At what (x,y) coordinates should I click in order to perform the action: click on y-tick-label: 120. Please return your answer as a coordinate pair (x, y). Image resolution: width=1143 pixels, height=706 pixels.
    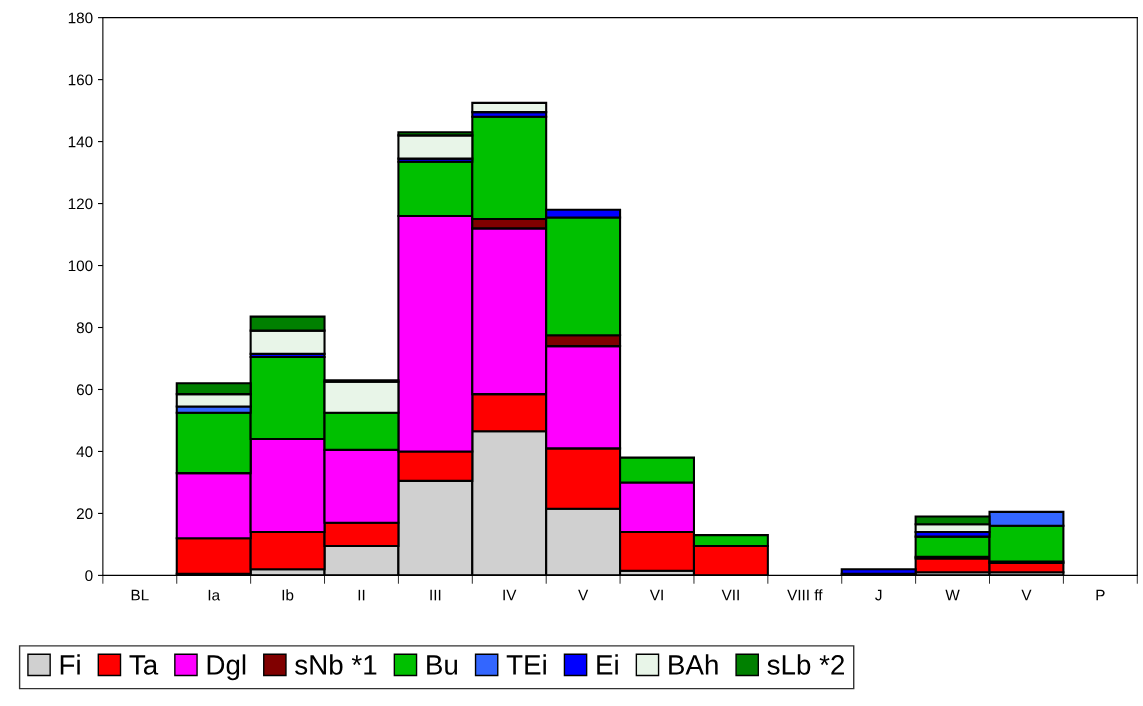
    Looking at the image, I should click on (80, 204).